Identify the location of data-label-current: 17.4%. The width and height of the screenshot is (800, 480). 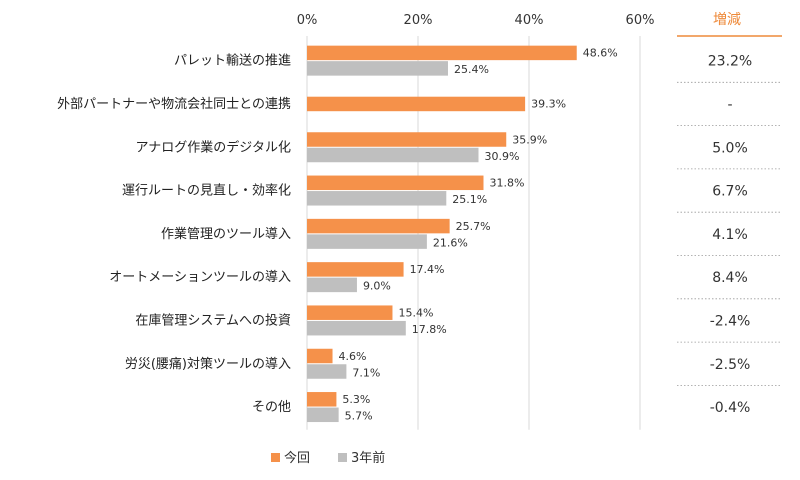
(427, 269).